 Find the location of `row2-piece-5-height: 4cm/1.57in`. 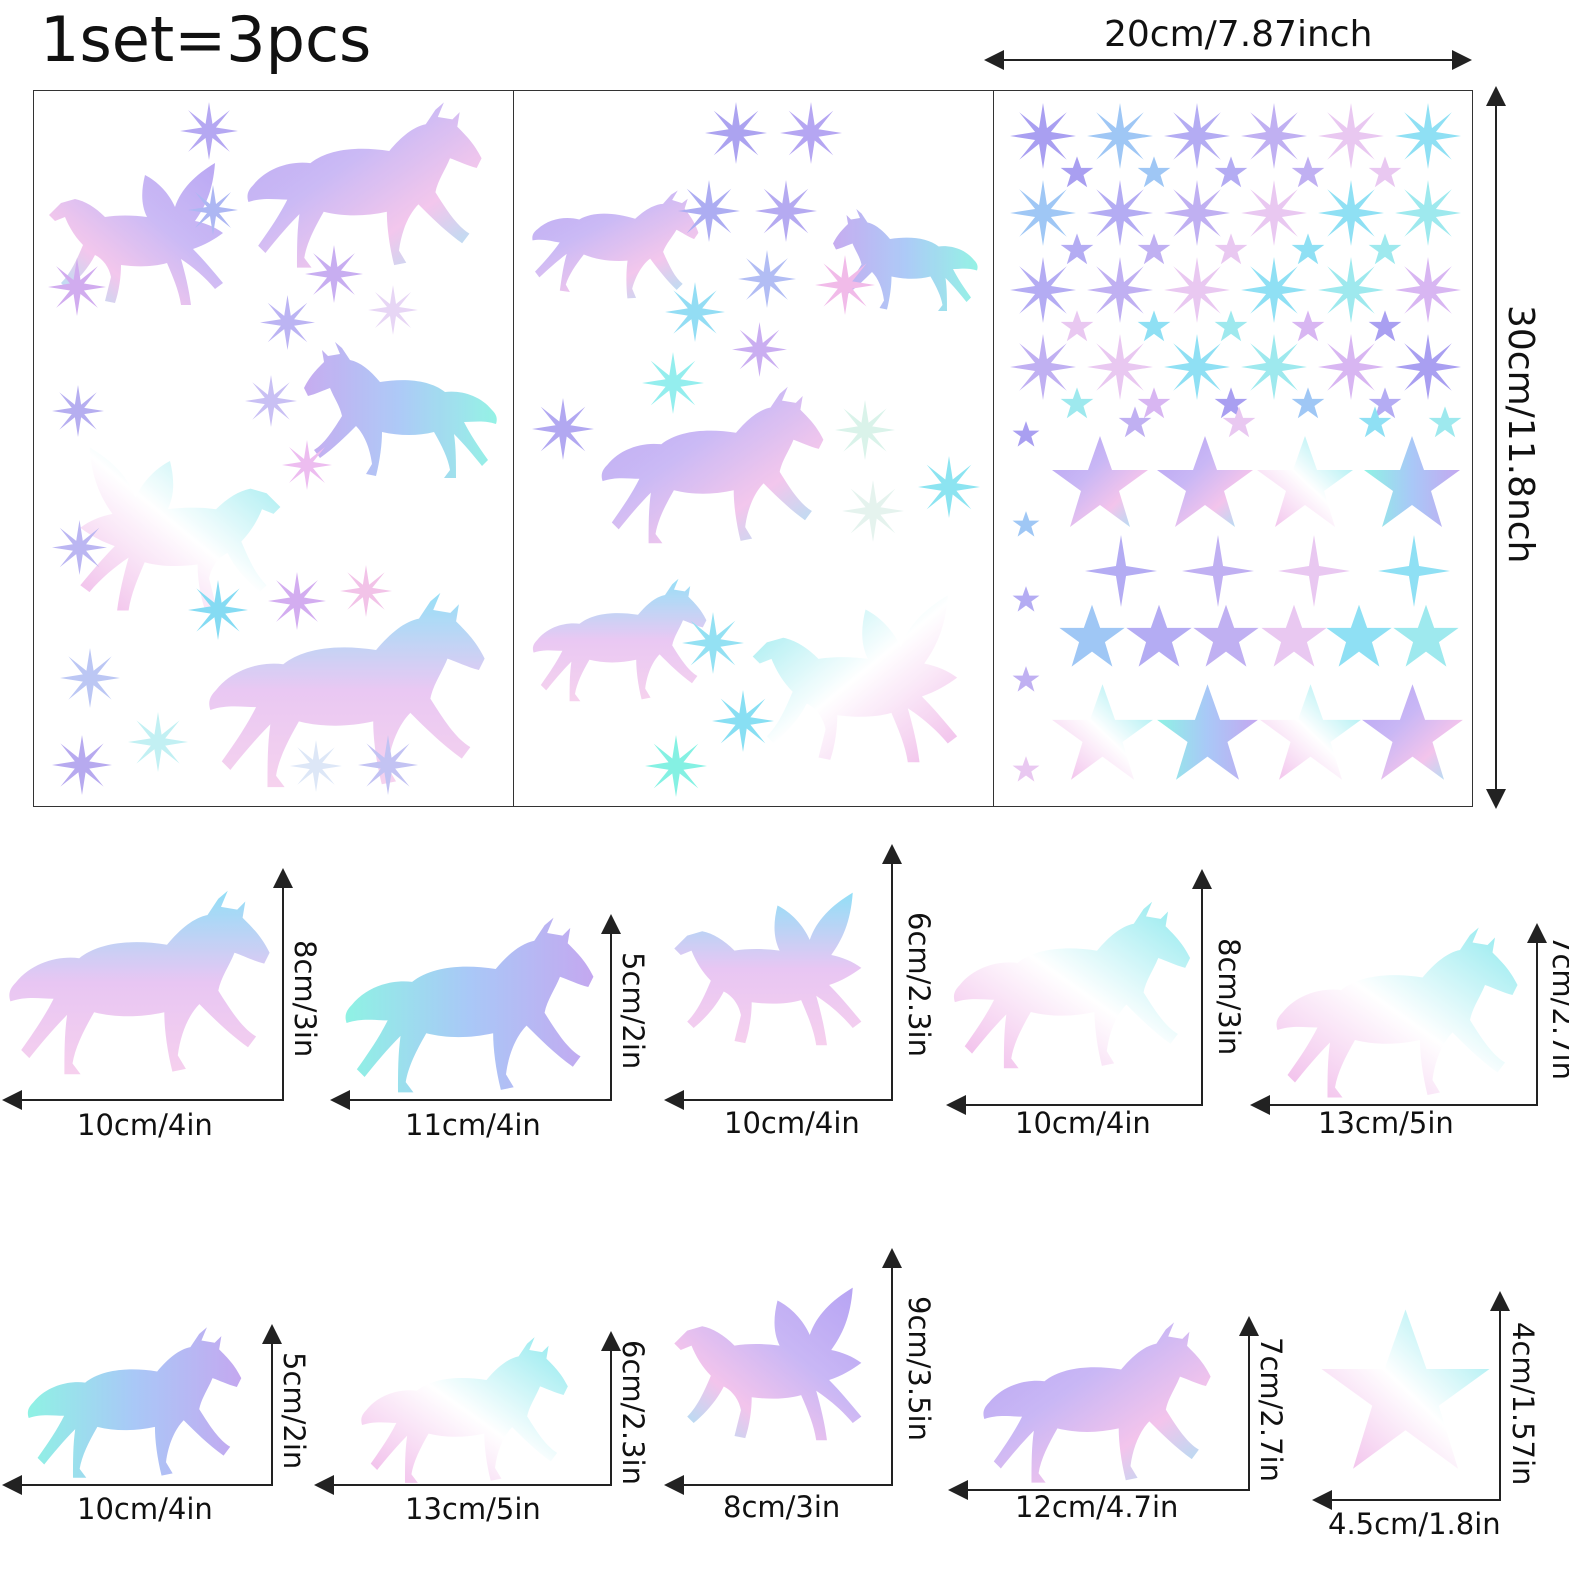

row2-piece-5-height: 4cm/1.57in is located at coordinates (1523, 1404).